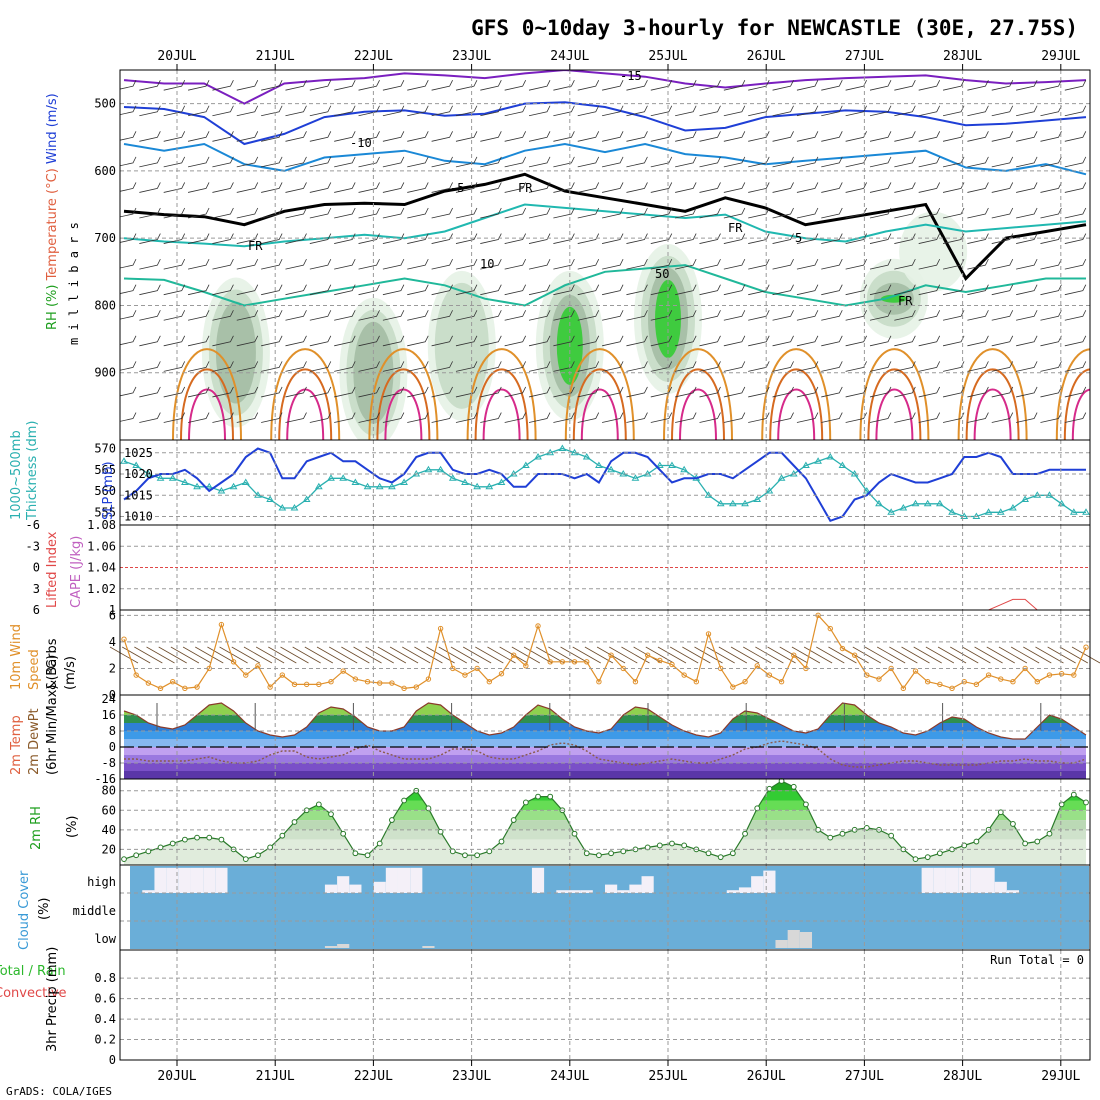 The image size is (1100, 1100). Describe the element at coordinates (33, 546) in the screenshot. I see `lifted-index-tick: -3` at that location.